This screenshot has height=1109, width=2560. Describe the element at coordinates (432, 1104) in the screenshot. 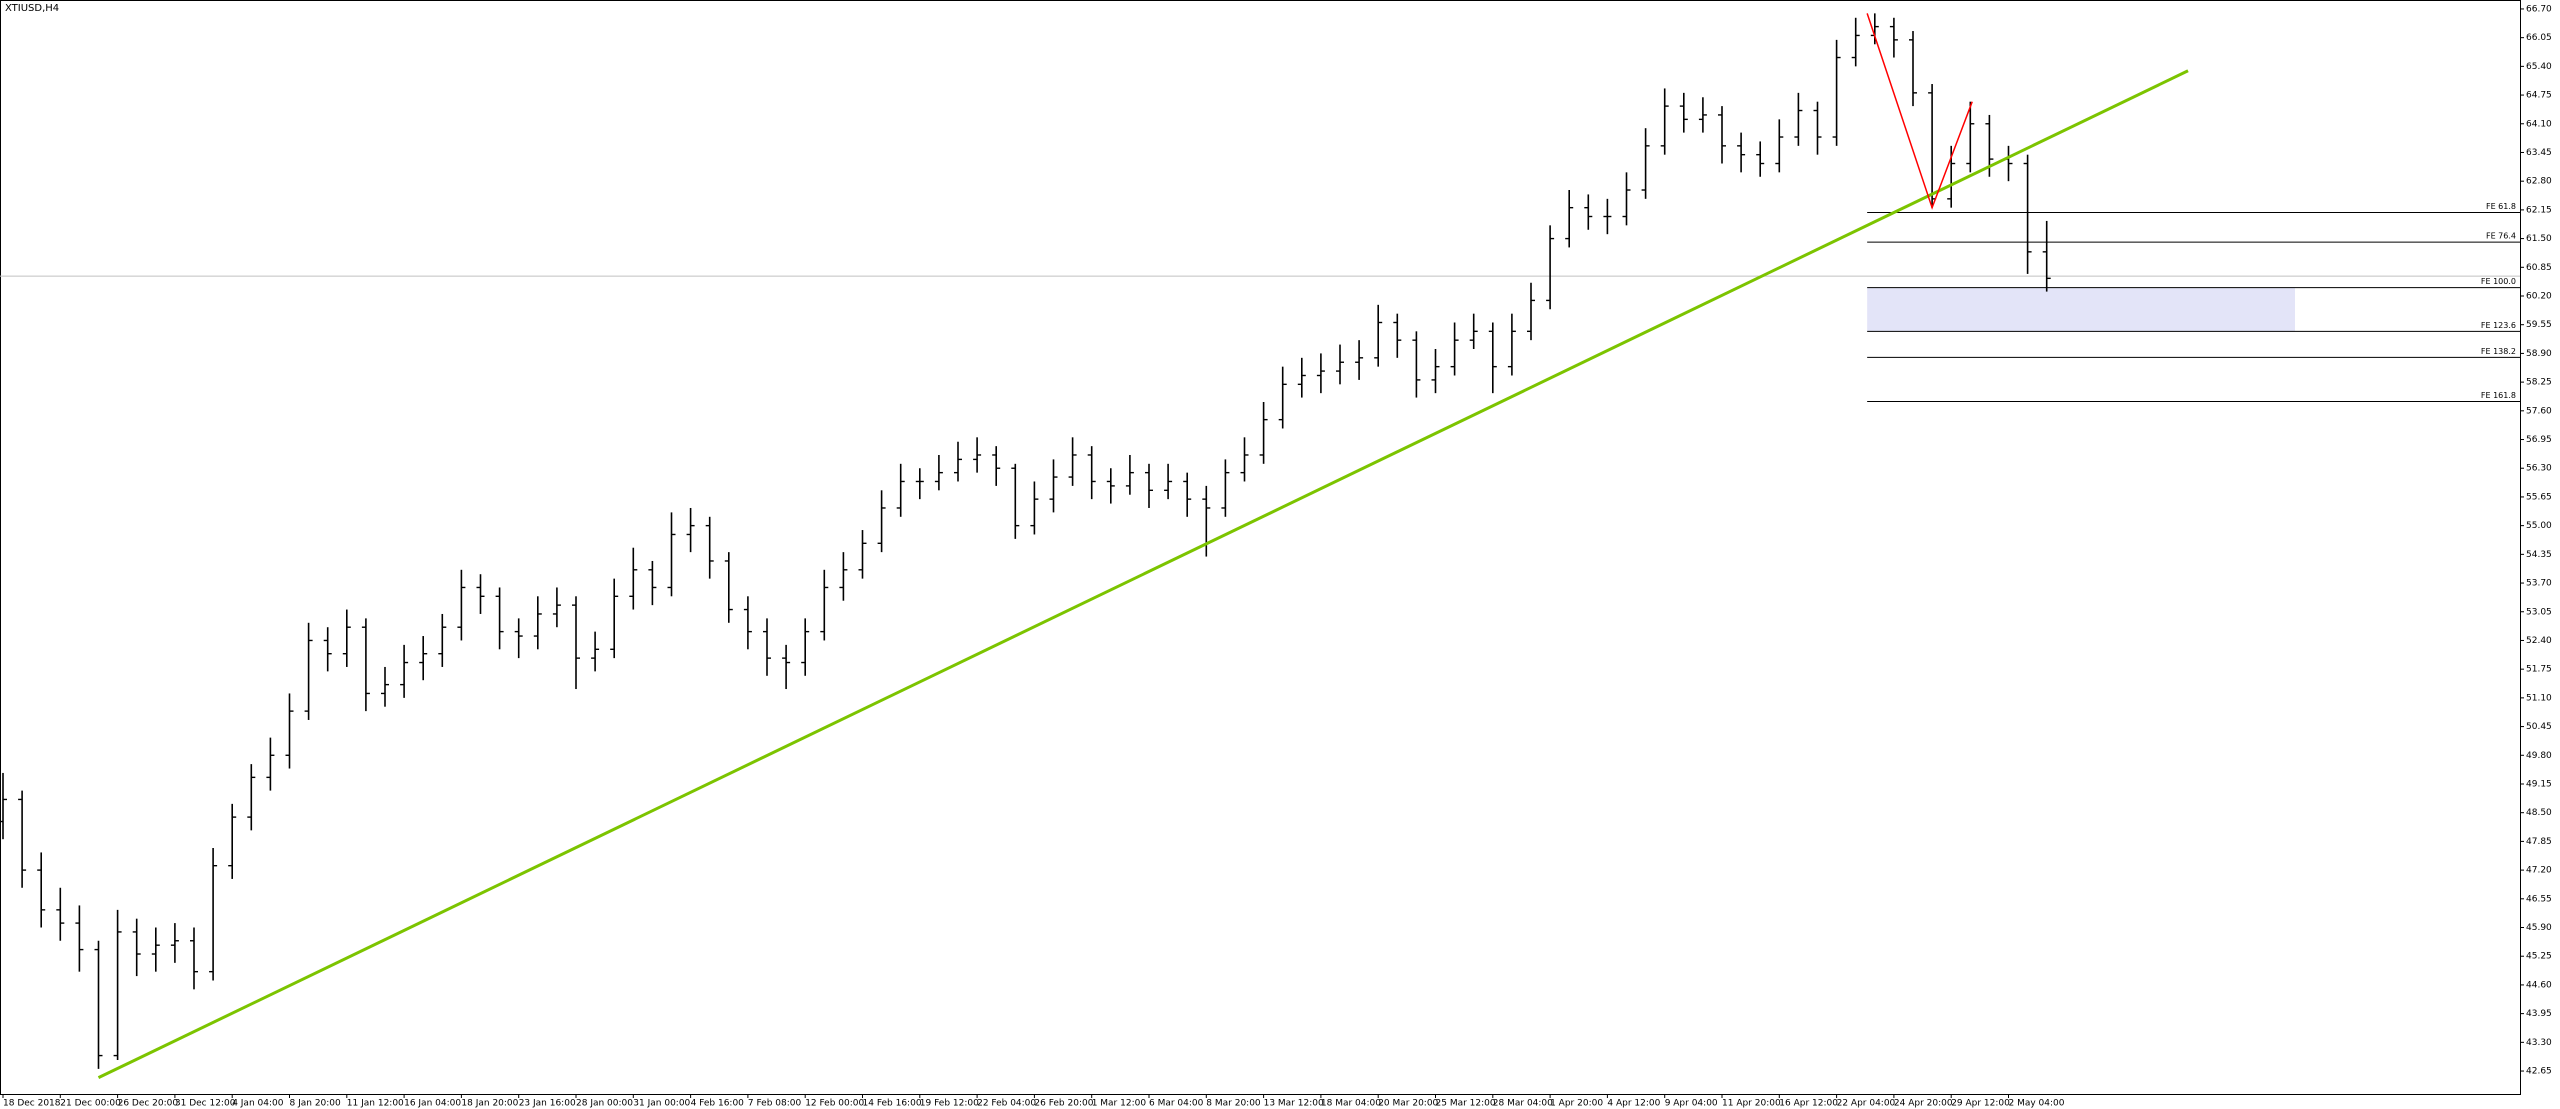

I see `x-tick-label: 16 Jan 04:00` at that location.